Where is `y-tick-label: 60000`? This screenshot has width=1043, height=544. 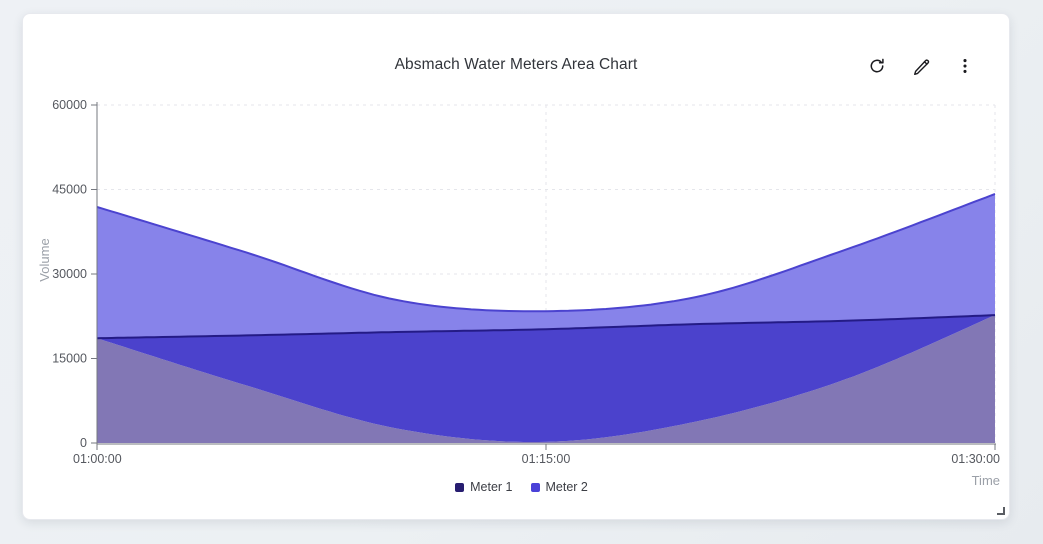
y-tick-label: 60000 is located at coordinates (69, 105).